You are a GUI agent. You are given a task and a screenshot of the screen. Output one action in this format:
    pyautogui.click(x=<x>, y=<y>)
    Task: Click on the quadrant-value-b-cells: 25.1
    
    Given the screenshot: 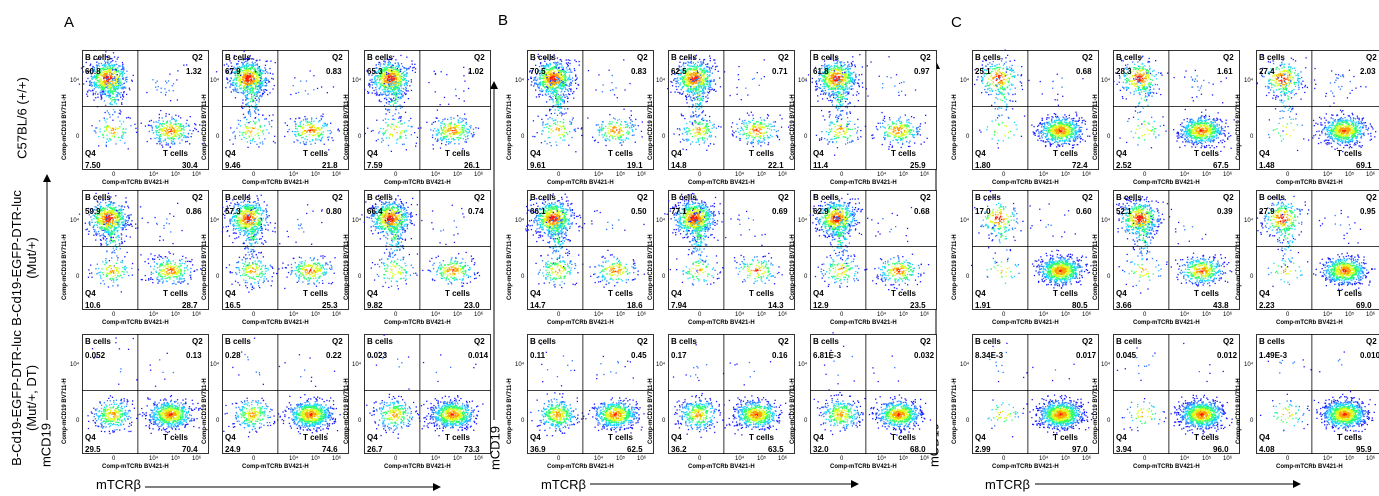 What is the action you would take?
    pyautogui.click(x=983, y=71)
    